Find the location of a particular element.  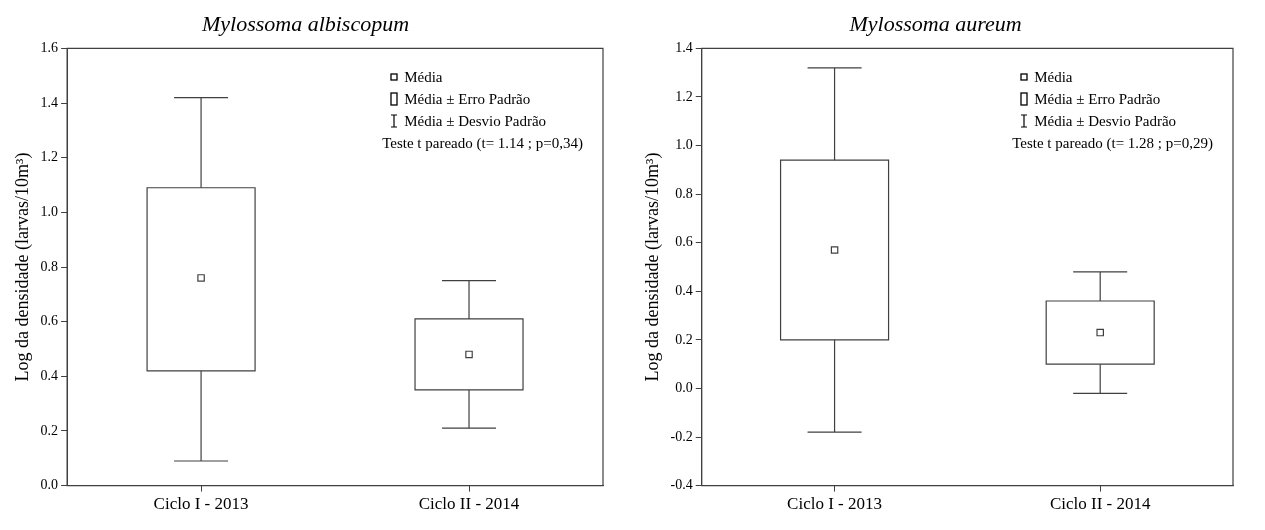

y-tick-label: -0.4 is located at coordinates (681, 485).